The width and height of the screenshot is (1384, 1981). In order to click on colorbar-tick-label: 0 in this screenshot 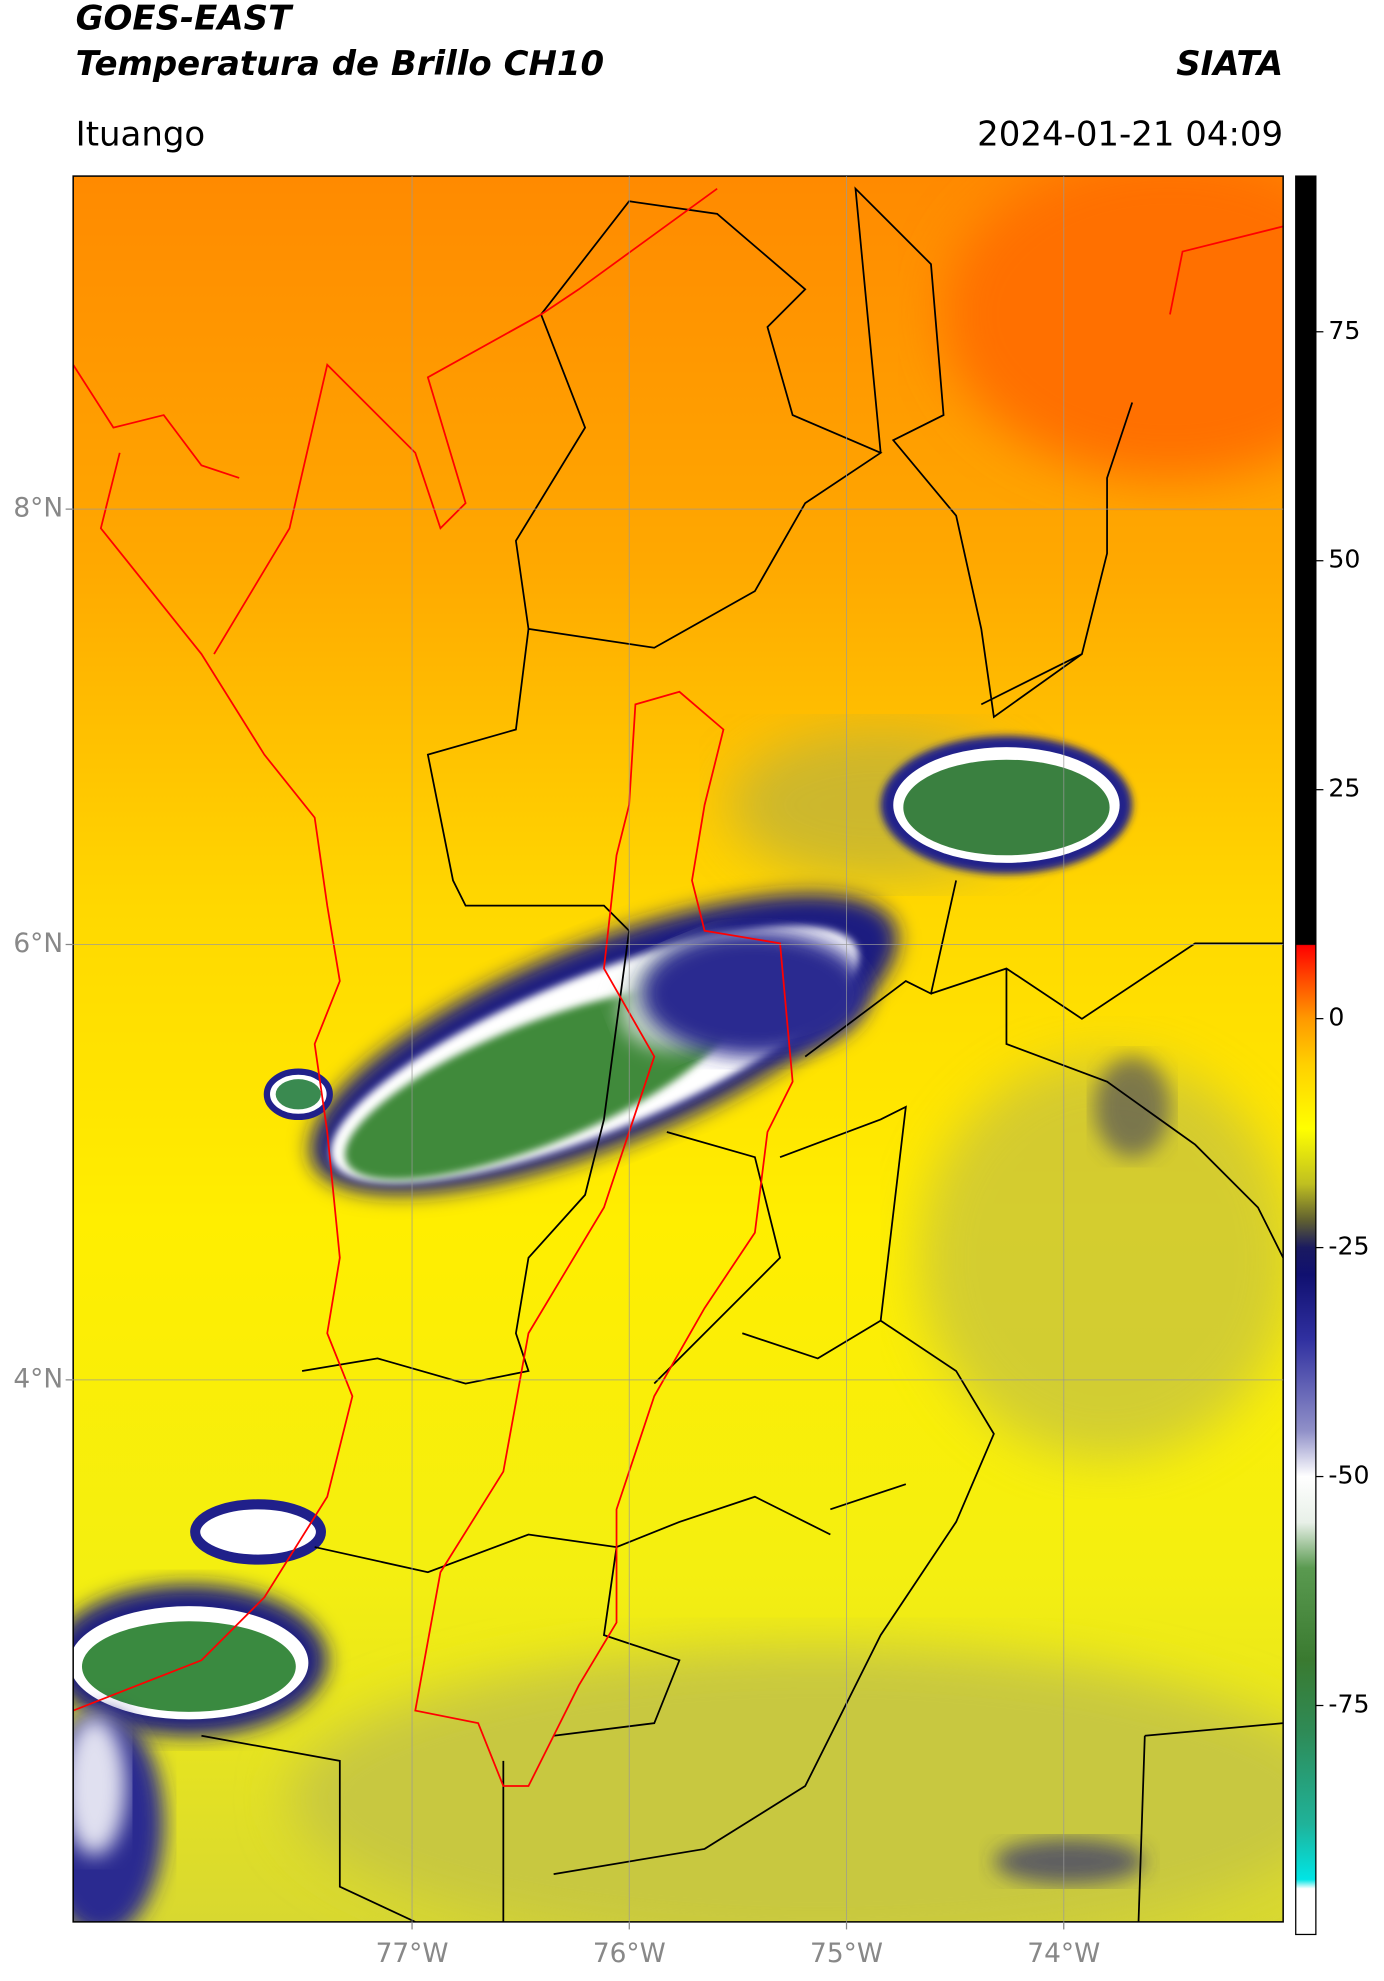, I will do `click(1336, 1017)`.